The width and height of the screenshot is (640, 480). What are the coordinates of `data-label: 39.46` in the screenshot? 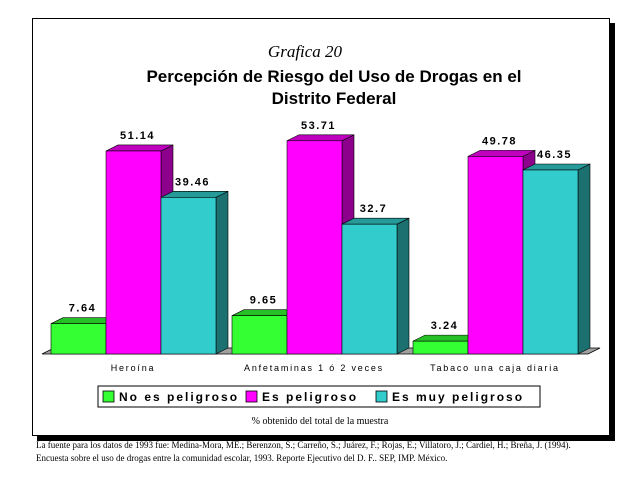 It's located at (192, 182).